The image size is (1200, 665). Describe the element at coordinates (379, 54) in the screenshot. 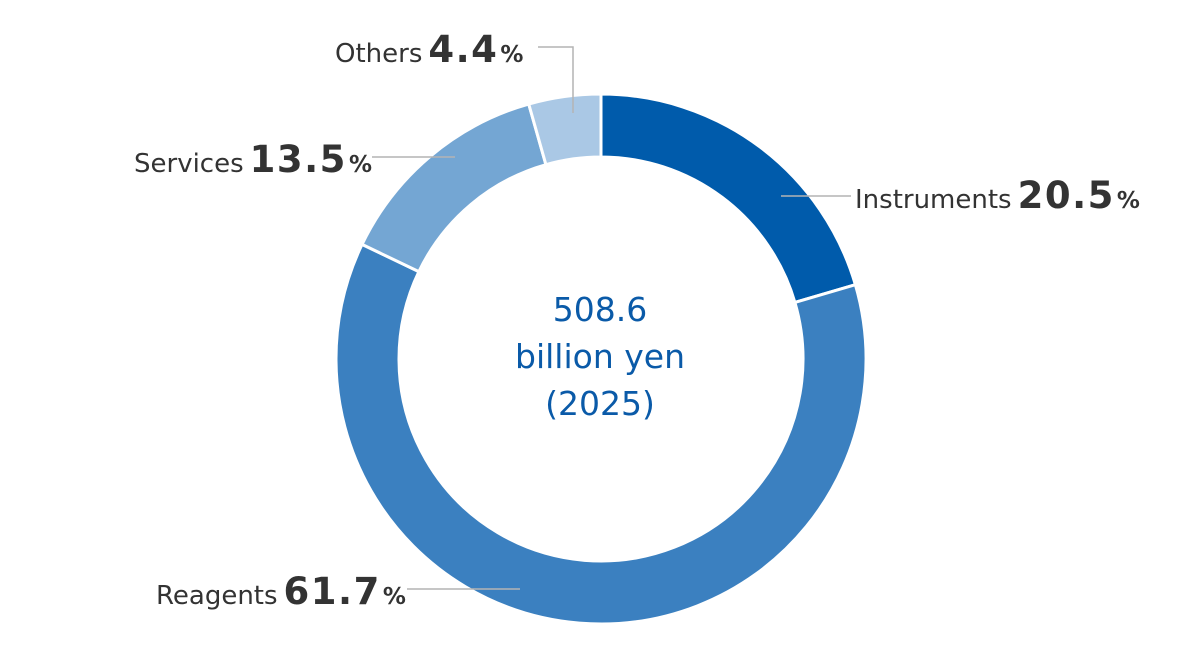

I see `slice-name-others: Others` at that location.